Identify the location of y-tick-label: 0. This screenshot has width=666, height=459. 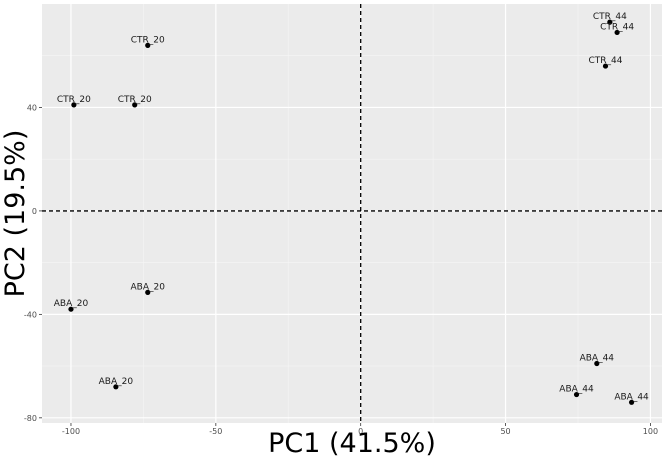
(34, 211).